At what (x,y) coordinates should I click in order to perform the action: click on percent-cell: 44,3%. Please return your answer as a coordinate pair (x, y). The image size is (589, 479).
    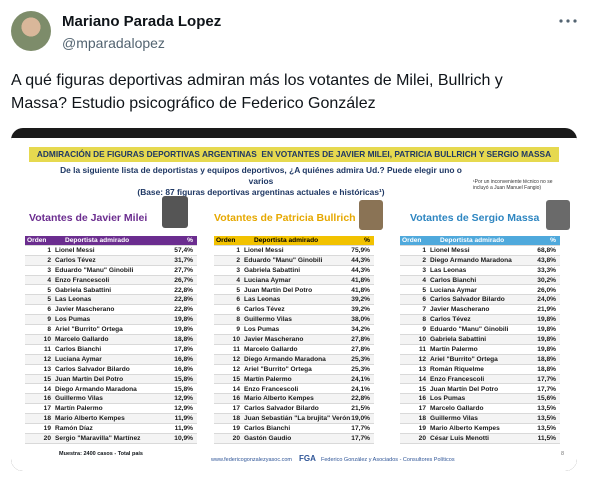
    Looking at the image, I should click on (360, 260).